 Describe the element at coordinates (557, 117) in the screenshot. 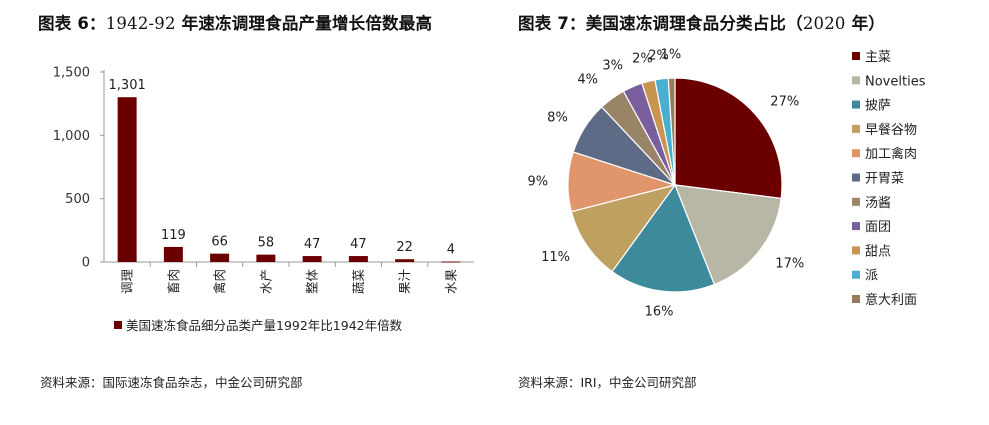

I see `pie-value-label: 8%` at that location.